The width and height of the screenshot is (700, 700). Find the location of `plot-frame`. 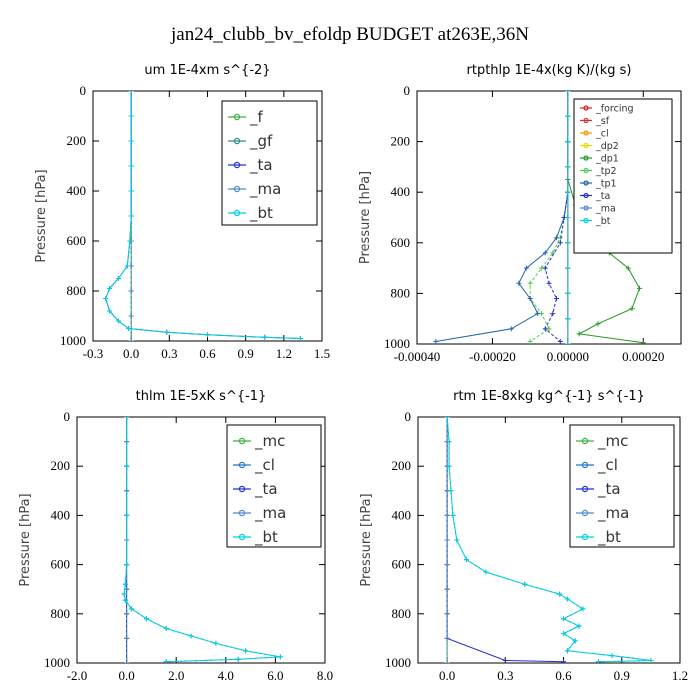

plot-frame is located at coordinates (549, 217).